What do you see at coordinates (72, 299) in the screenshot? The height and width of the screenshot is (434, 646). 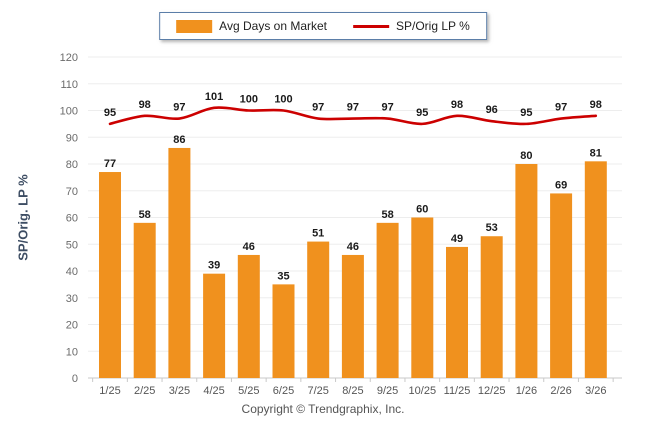 I see `y-tick-label: 30` at bounding box center [72, 299].